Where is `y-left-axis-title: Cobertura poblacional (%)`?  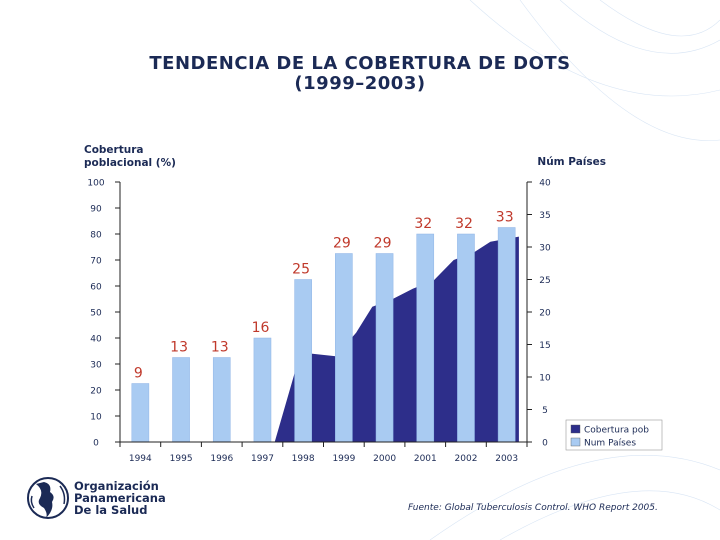 y-left-axis-title: Cobertura poblacional (%) is located at coordinates (139, 157).